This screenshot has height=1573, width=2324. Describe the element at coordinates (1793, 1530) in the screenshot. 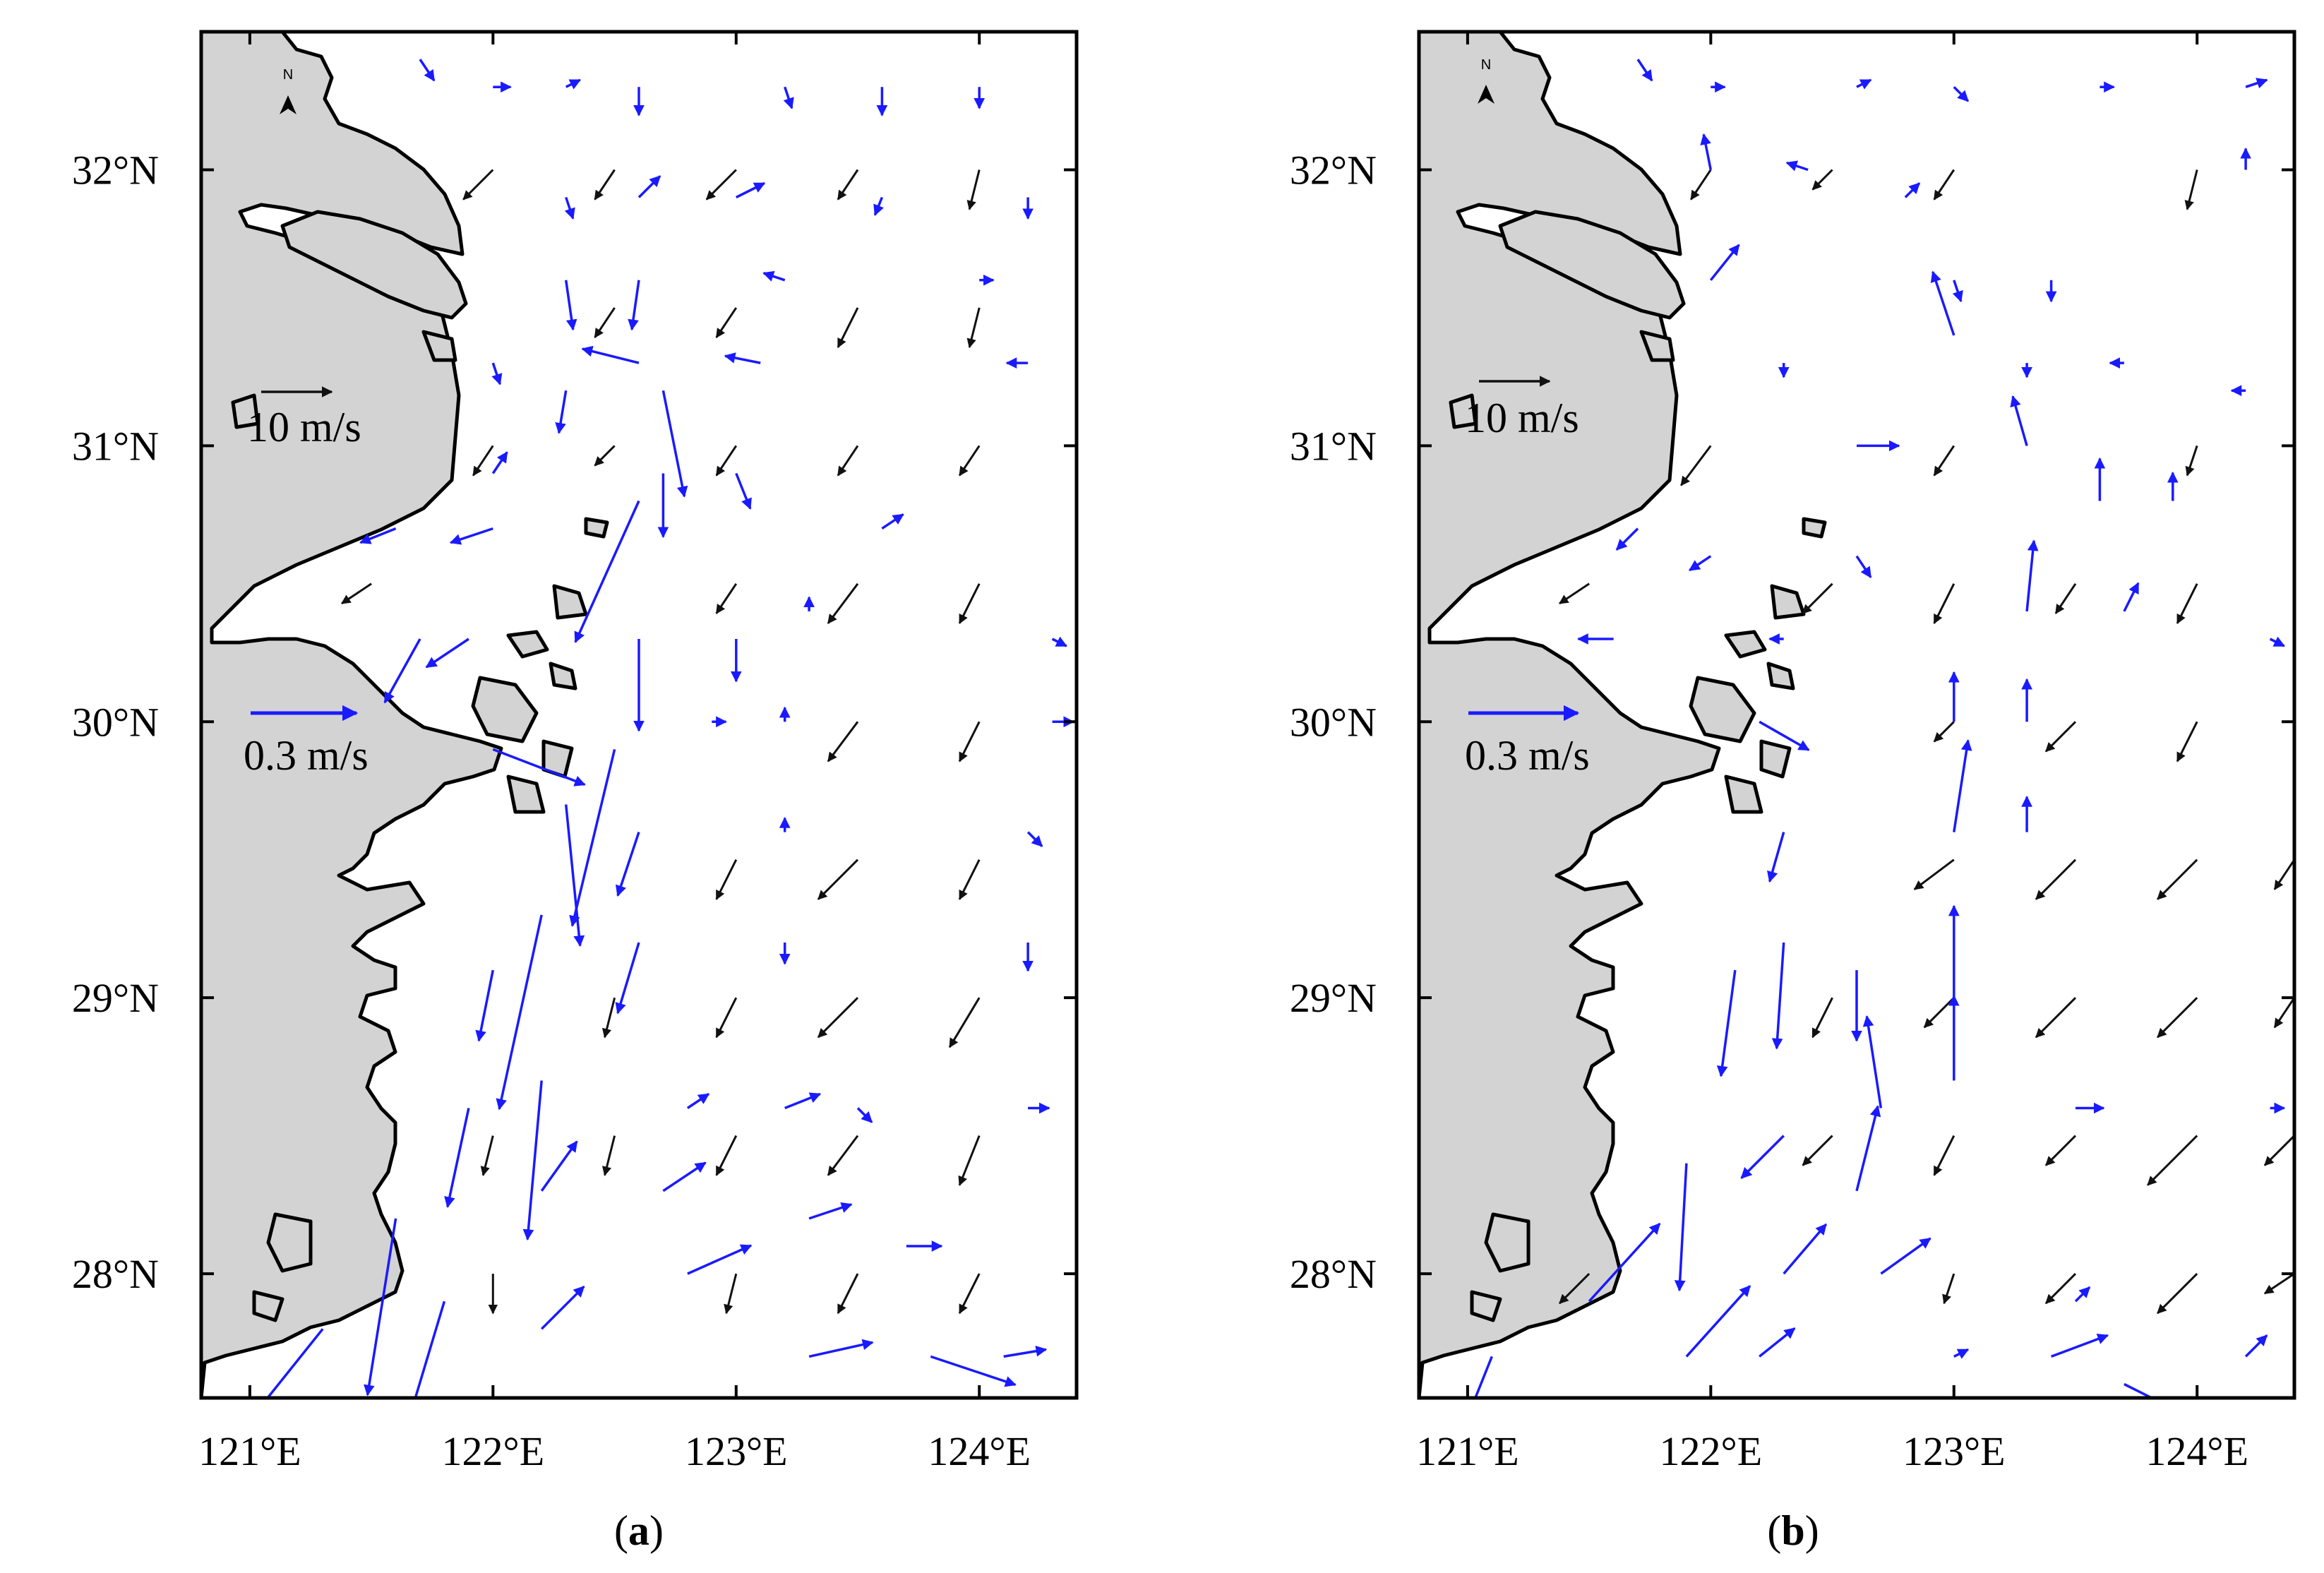

I see `panel-label-b: (b)` at that location.